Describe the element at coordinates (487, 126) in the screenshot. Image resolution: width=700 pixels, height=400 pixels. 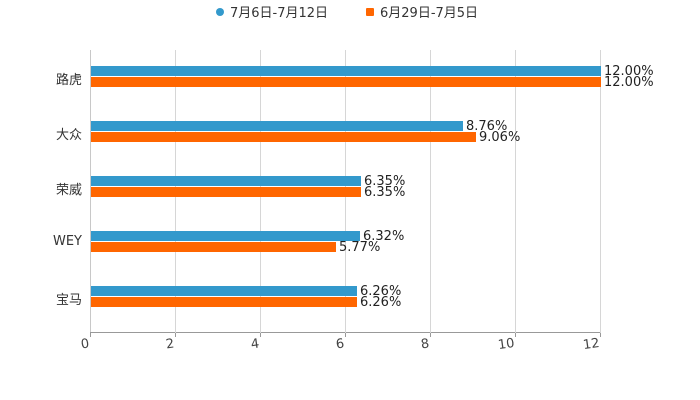
I see `data-label: 8.76%` at that location.